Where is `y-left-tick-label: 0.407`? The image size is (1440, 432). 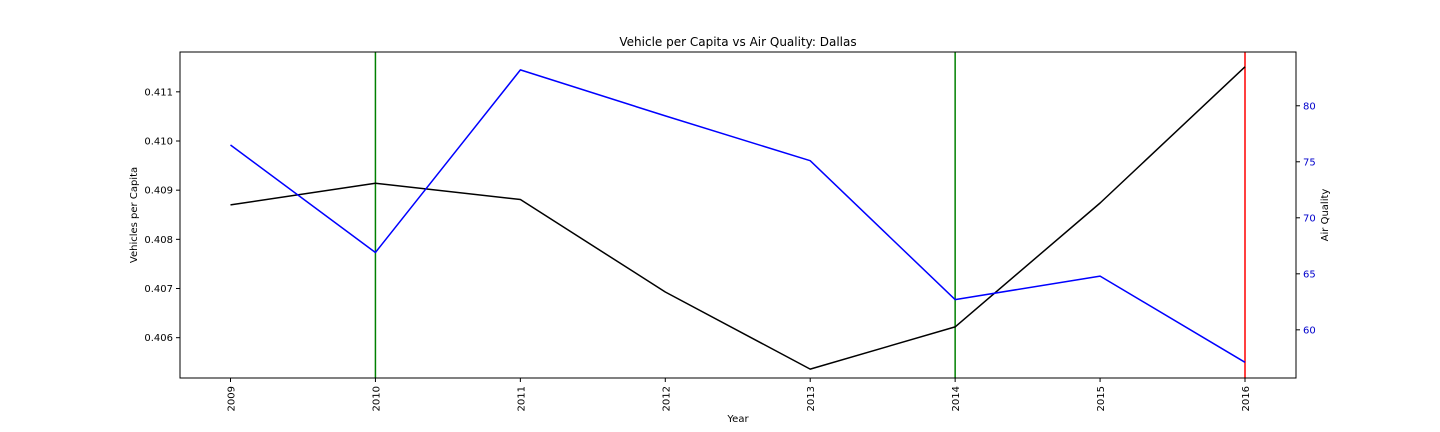 y-left-tick-label: 0.407 is located at coordinates (158, 289).